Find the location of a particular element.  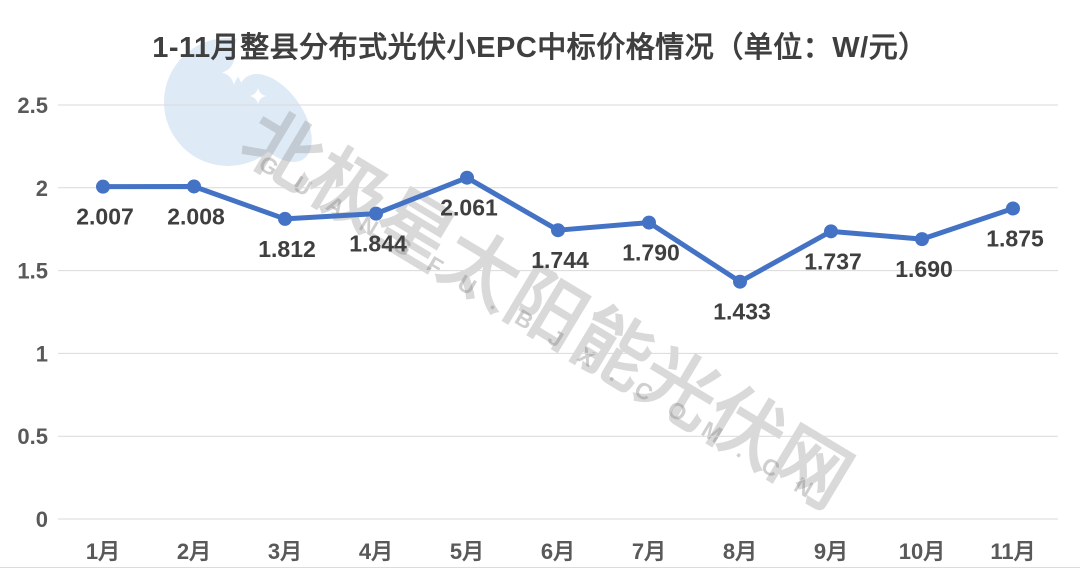

x-axis-tick-label: 10月 is located at coordinates (922, 551).